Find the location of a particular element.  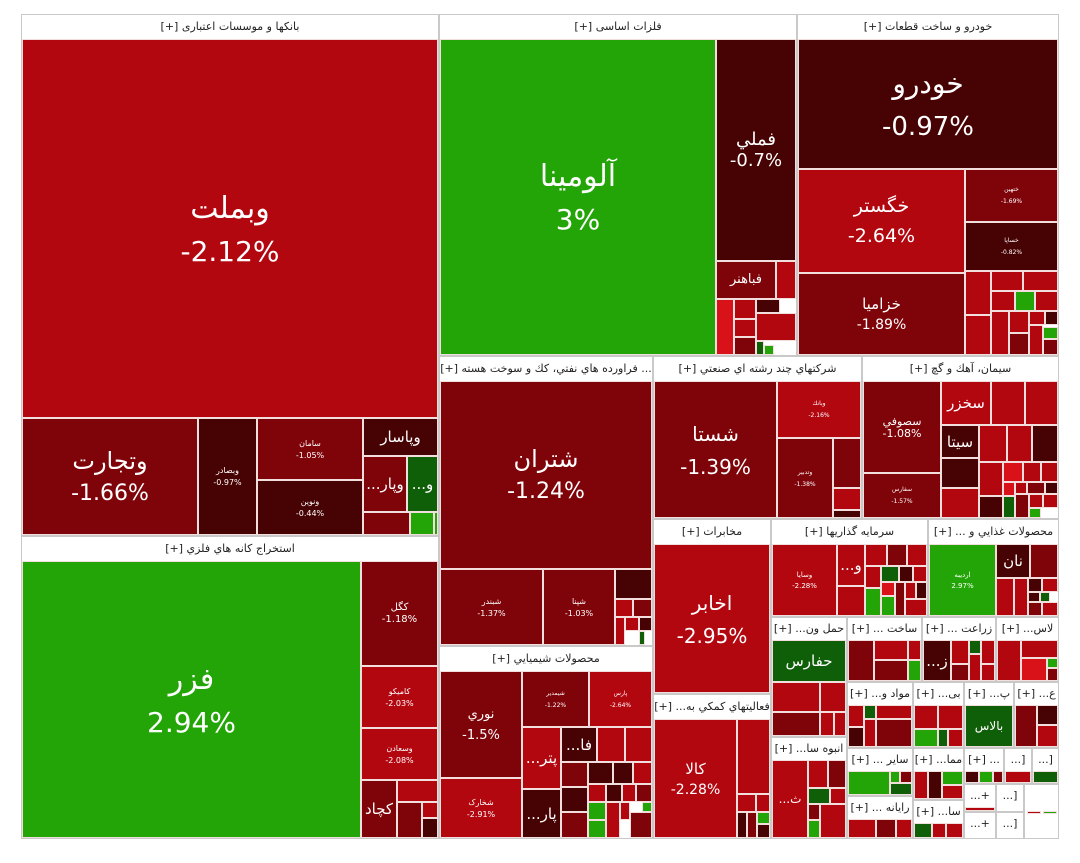

stock-tile: سيتا is located at coordinates (960, 441).